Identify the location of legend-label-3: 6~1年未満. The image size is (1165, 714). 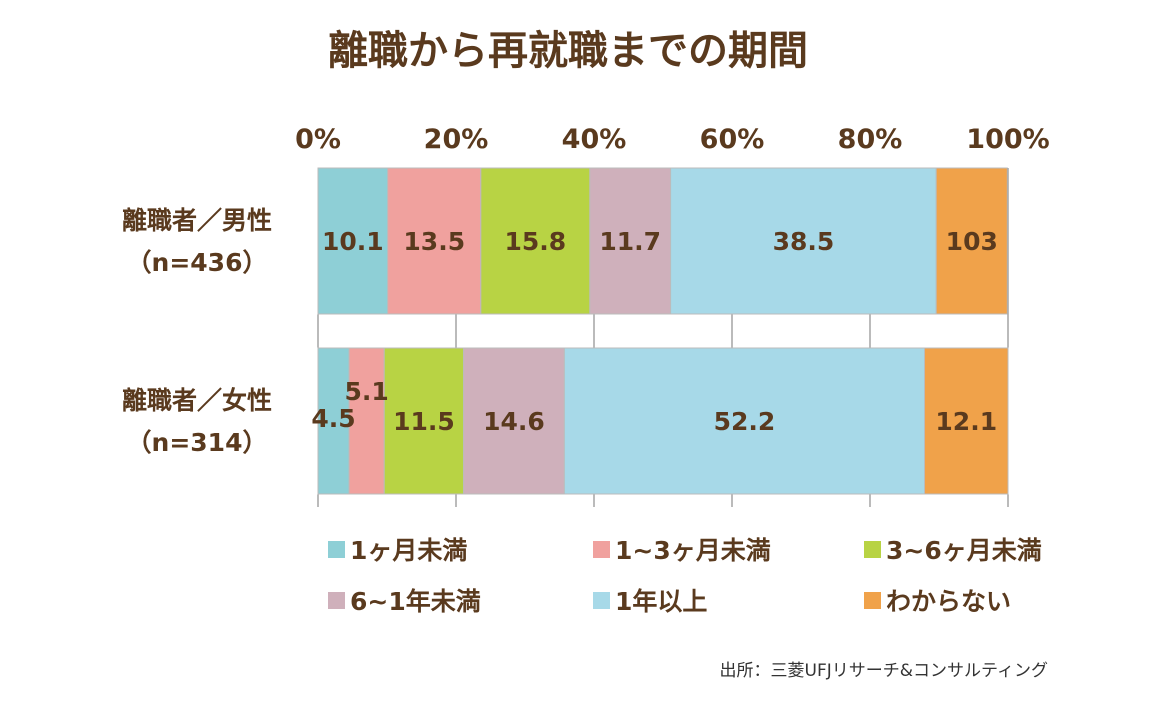
(415, 601).